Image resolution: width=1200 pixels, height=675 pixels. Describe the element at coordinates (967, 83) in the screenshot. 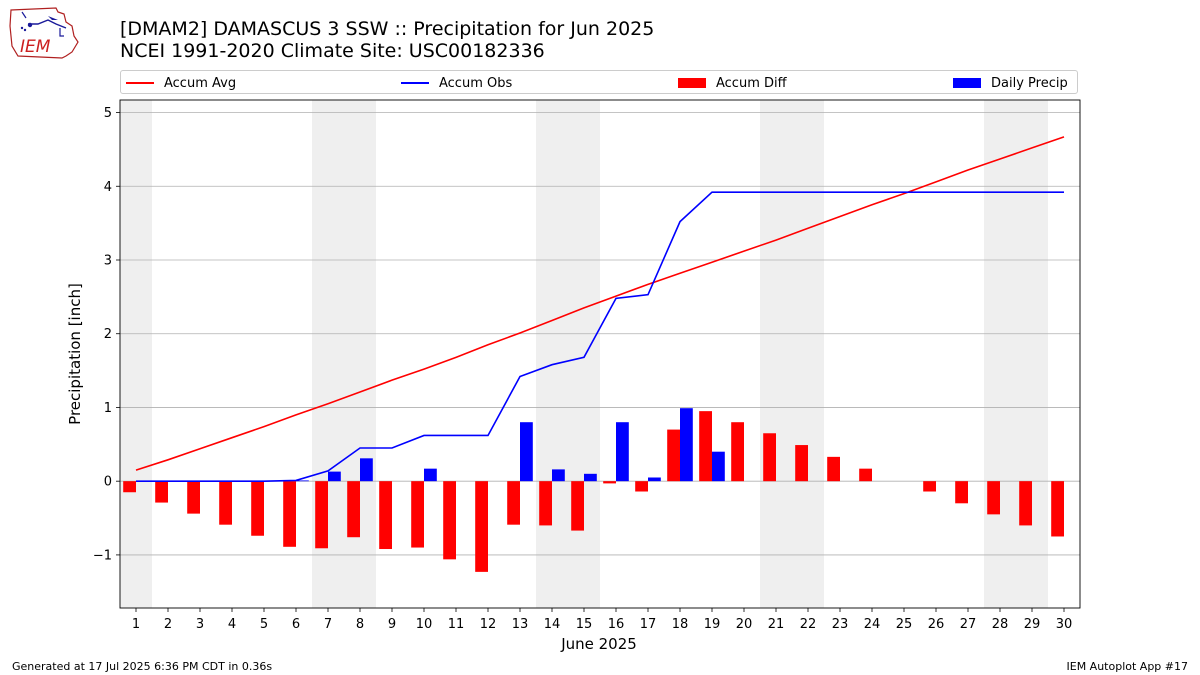

I see `legend-swatch-daily-precip` at that location.